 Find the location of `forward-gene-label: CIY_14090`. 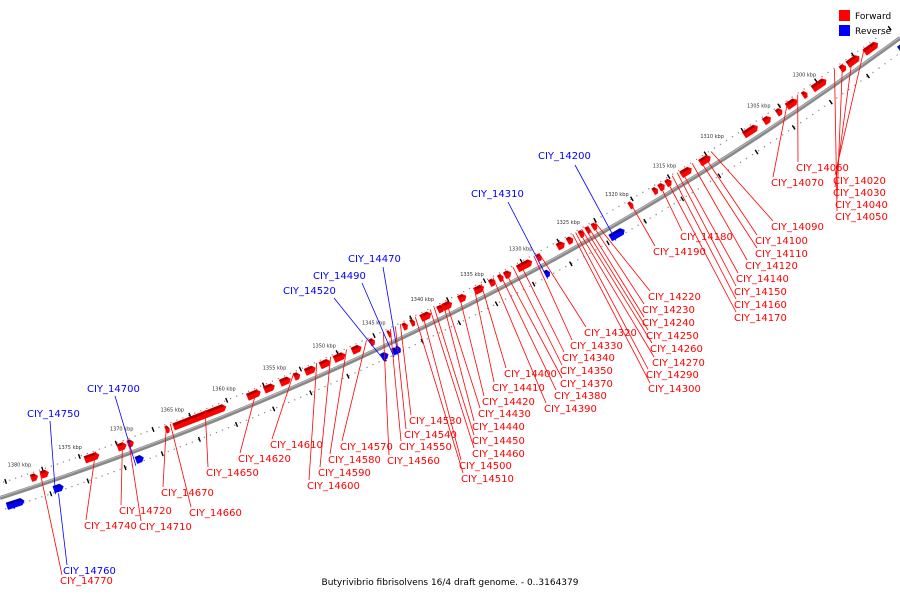

forward-gene-label: CIY_14090 is located at coordinates (797, 227).